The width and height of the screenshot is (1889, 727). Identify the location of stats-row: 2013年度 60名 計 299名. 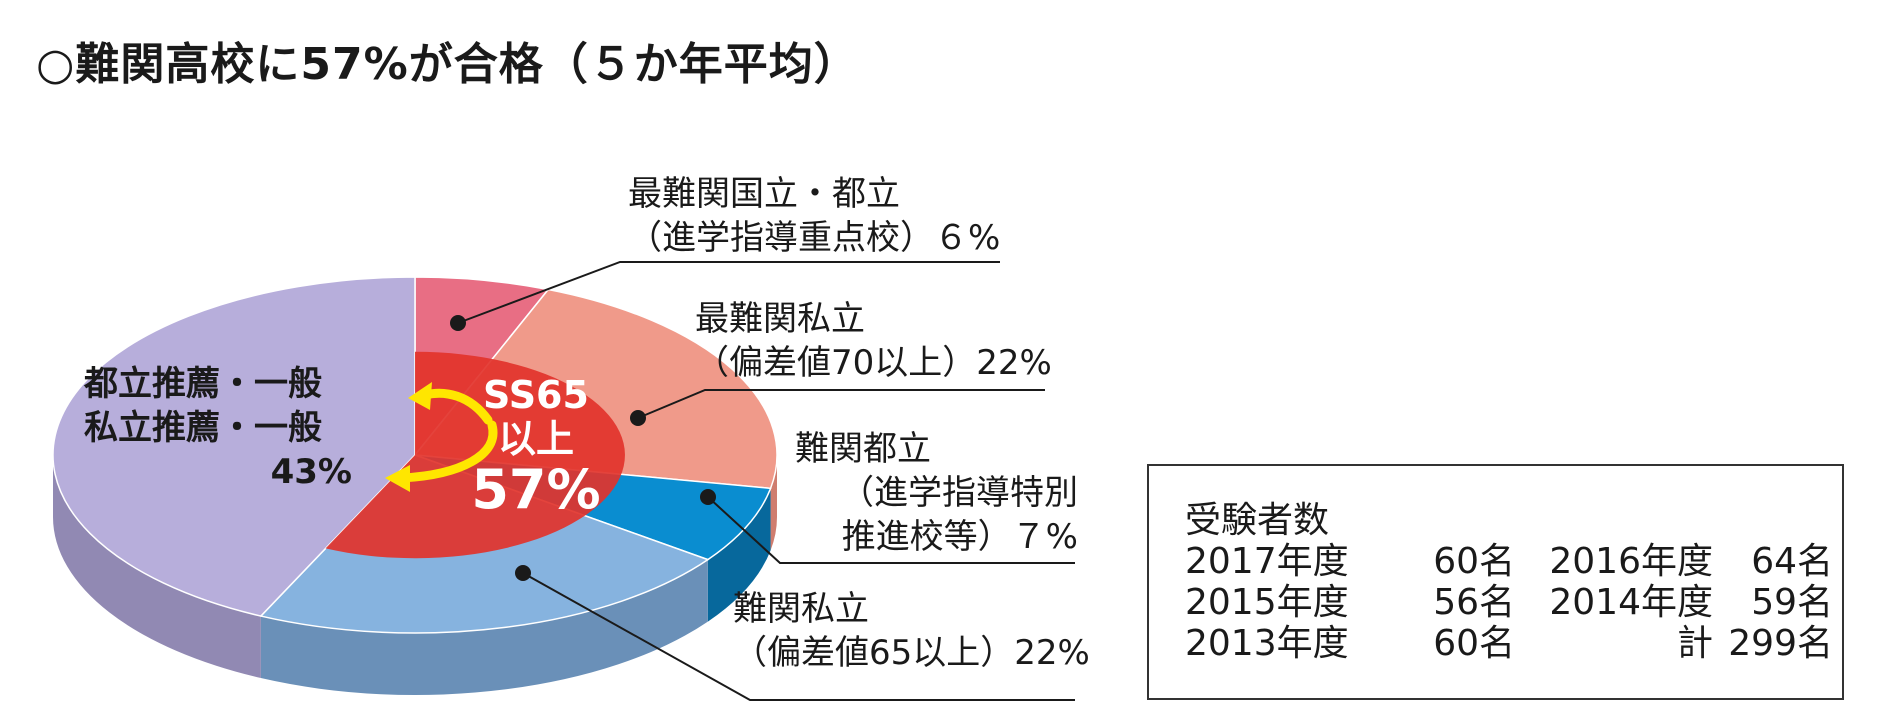
(1509, 643).